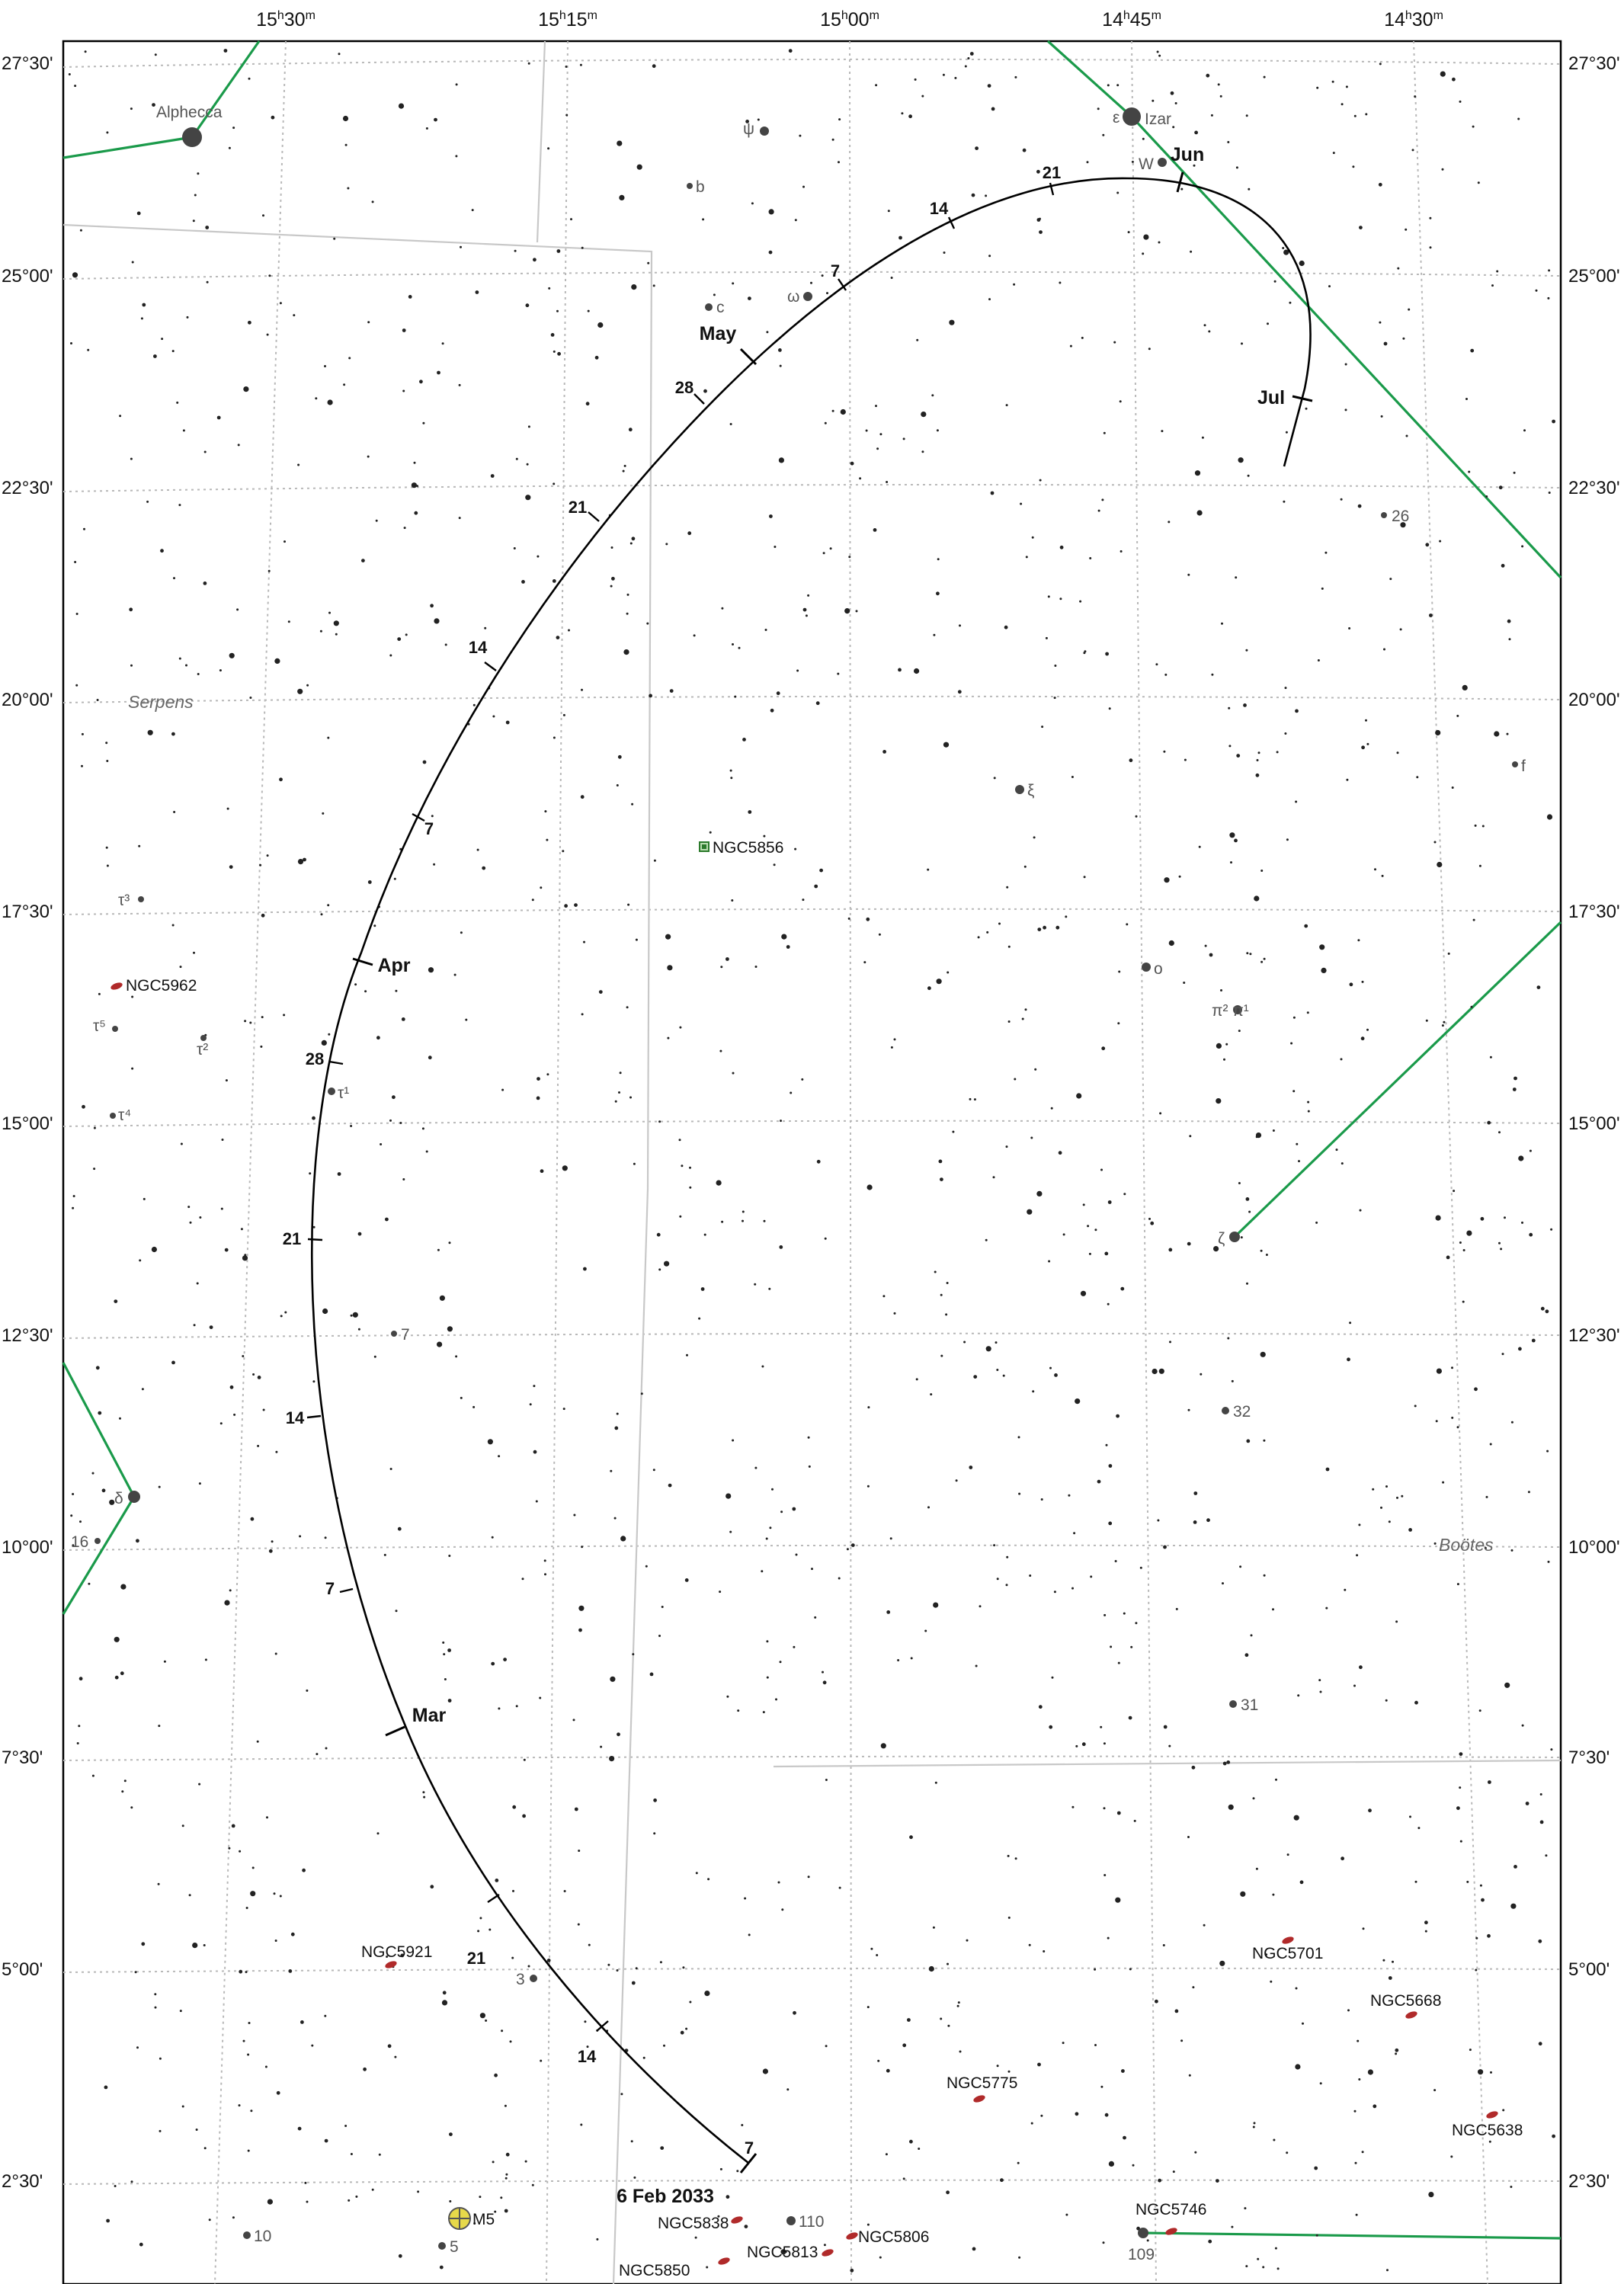 Image resolution: width=1624 pixels, height=2284 pixels. What do you see at coordinates (1030, 791) in the screenshot?
I see `star-label: ξ` at bounding box center [1030, 791].